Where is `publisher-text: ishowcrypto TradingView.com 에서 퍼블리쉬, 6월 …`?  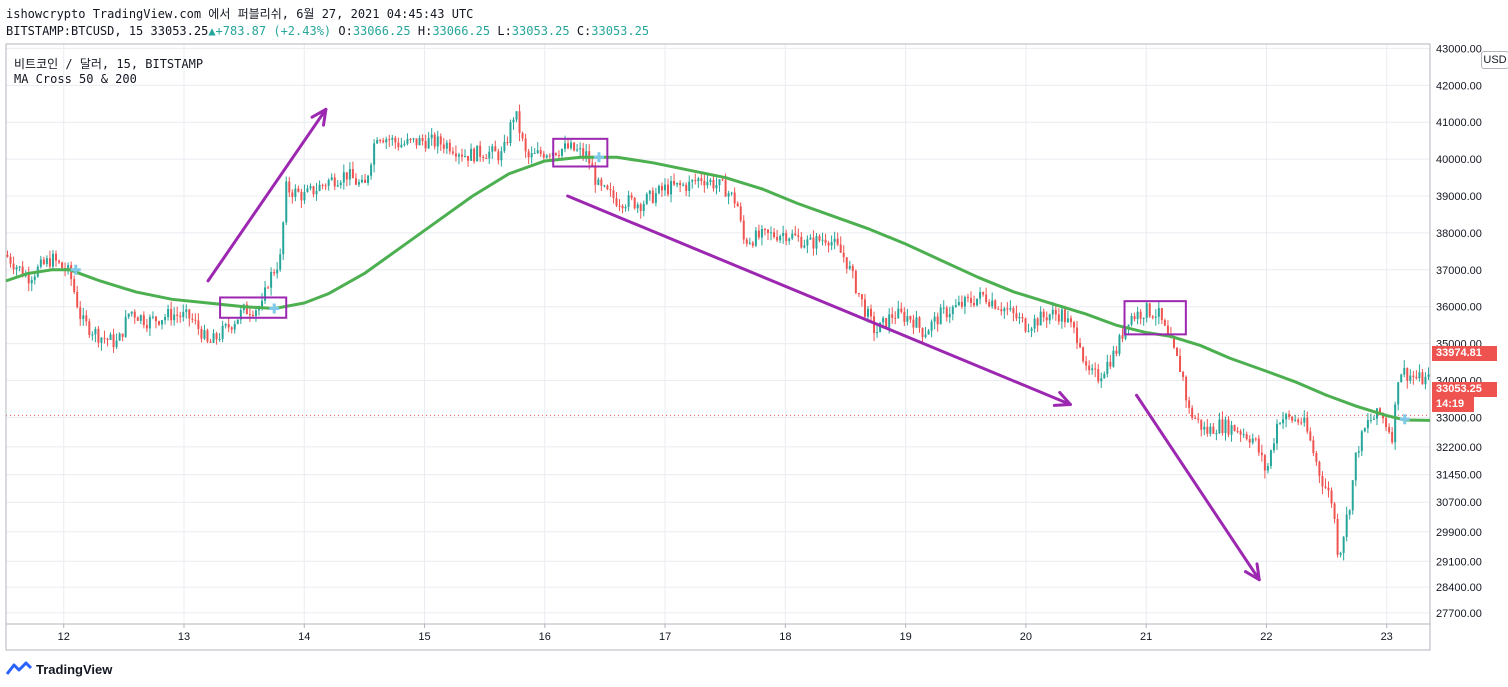 publisher-text: ishowcrypto TradingView.com 에서 퍼블리쉬, 6월 … is located at coordinates (240, 14).